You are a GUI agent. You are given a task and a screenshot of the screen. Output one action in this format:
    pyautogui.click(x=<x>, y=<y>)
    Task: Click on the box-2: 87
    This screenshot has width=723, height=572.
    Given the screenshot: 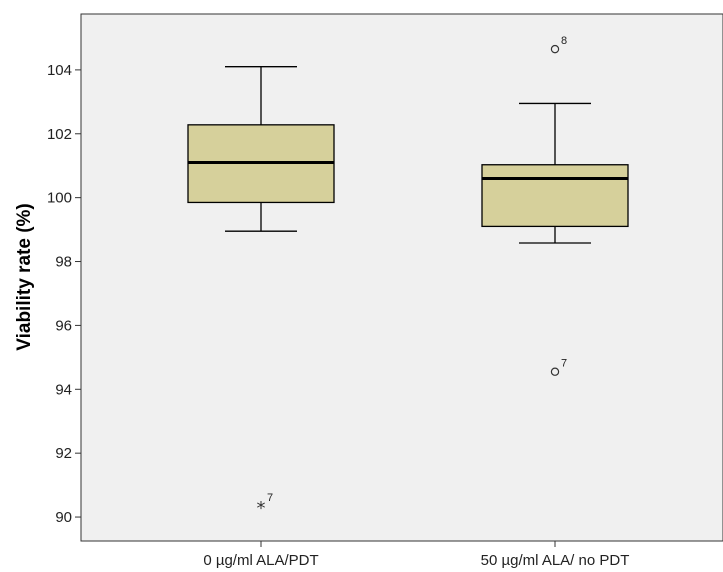 What is the action you would take?
    pyautogui.click(x=555, y=205)
    